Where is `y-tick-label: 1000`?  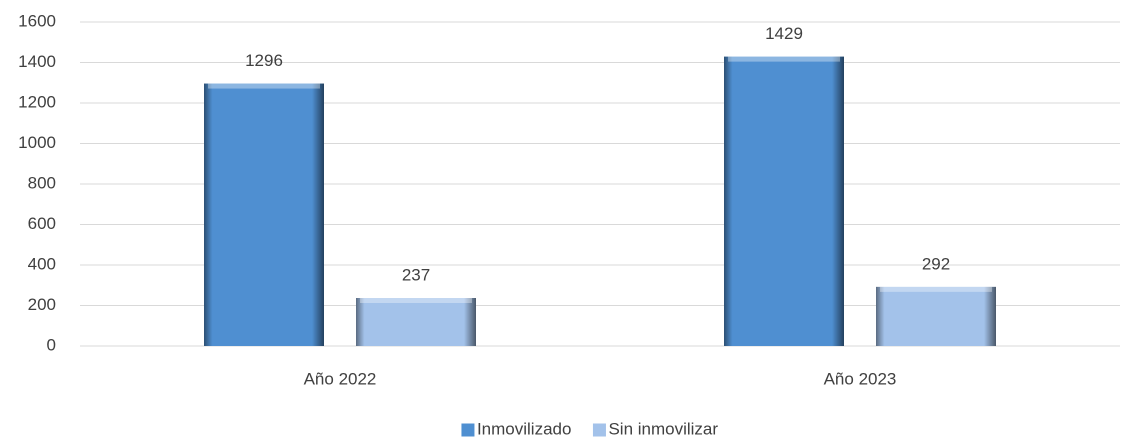
y-tick-label: 1000 is located at coordinates (37, 142).